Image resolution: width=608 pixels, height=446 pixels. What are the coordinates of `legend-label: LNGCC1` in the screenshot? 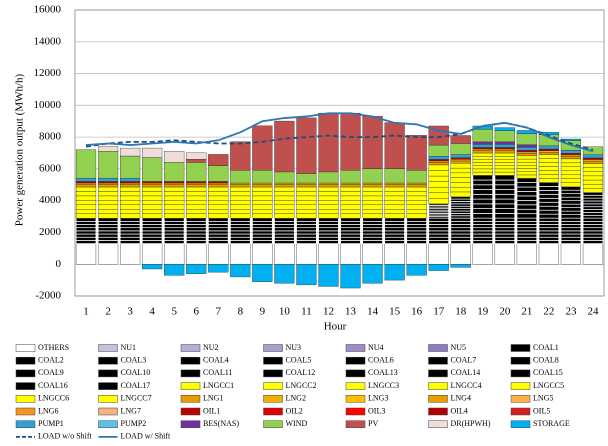 It's located at (218, 385).